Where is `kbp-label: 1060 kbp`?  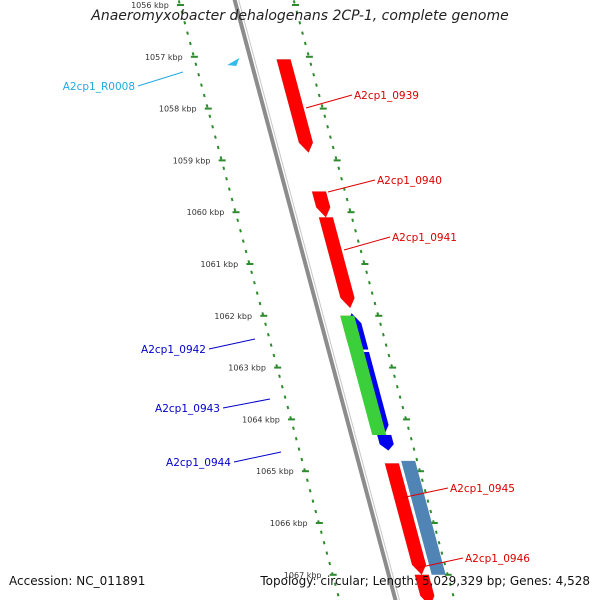
kbp-label: 1060 kbp is located at coordinates (206, 212).